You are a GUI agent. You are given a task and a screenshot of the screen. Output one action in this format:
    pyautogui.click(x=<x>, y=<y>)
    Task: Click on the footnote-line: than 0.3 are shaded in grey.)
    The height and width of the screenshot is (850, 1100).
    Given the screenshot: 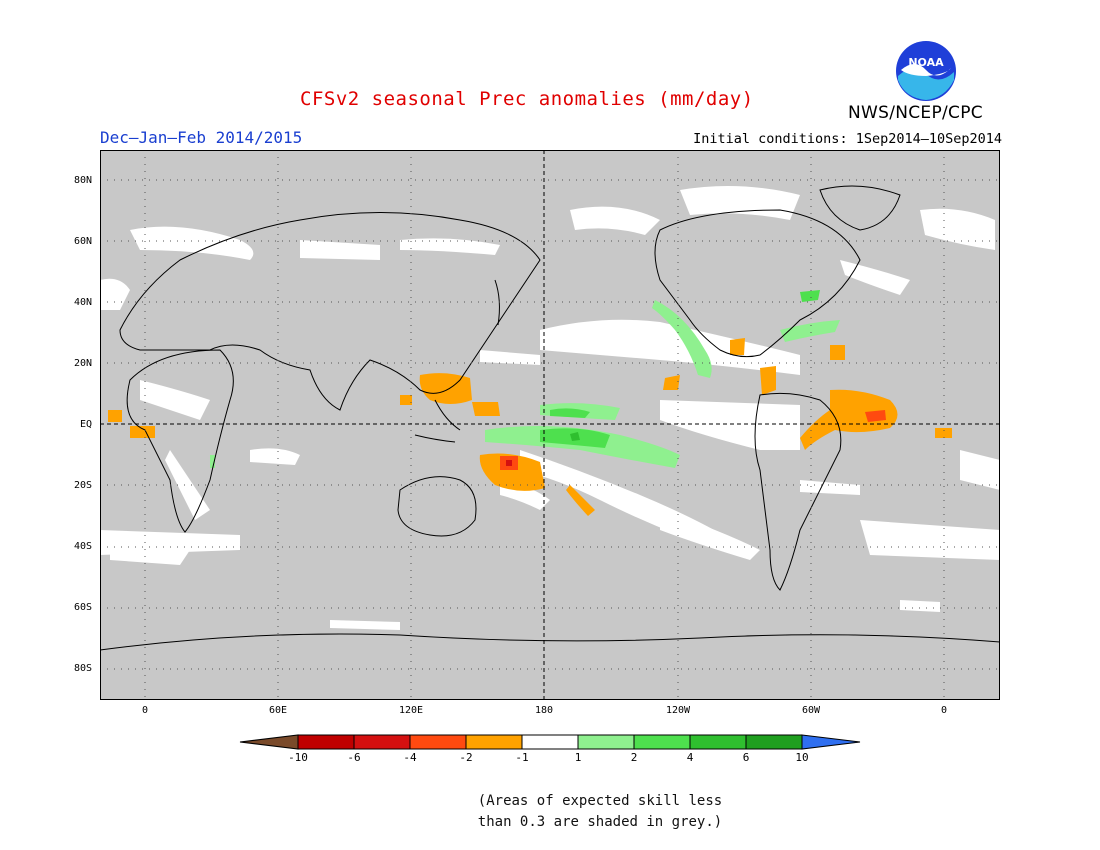 What is the action you would take?
    pyautogui.click(x=600, y=822)
    